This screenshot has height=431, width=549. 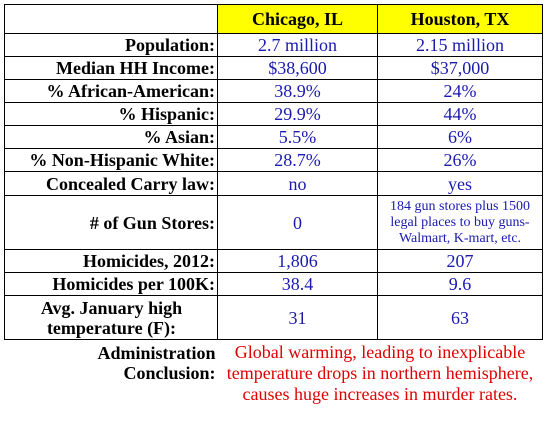 What do you see at coordinates (460, 284) in the screenshot?
I see `houston-value: 9.6` at bounding box center [460, 284].